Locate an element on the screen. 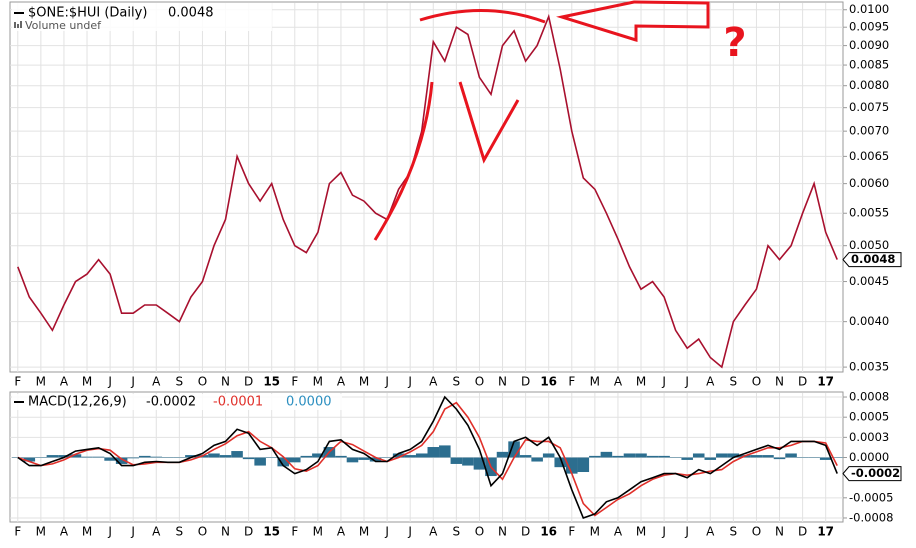  y-tick-label: 0.0005 is located at coordinates (869, 417).